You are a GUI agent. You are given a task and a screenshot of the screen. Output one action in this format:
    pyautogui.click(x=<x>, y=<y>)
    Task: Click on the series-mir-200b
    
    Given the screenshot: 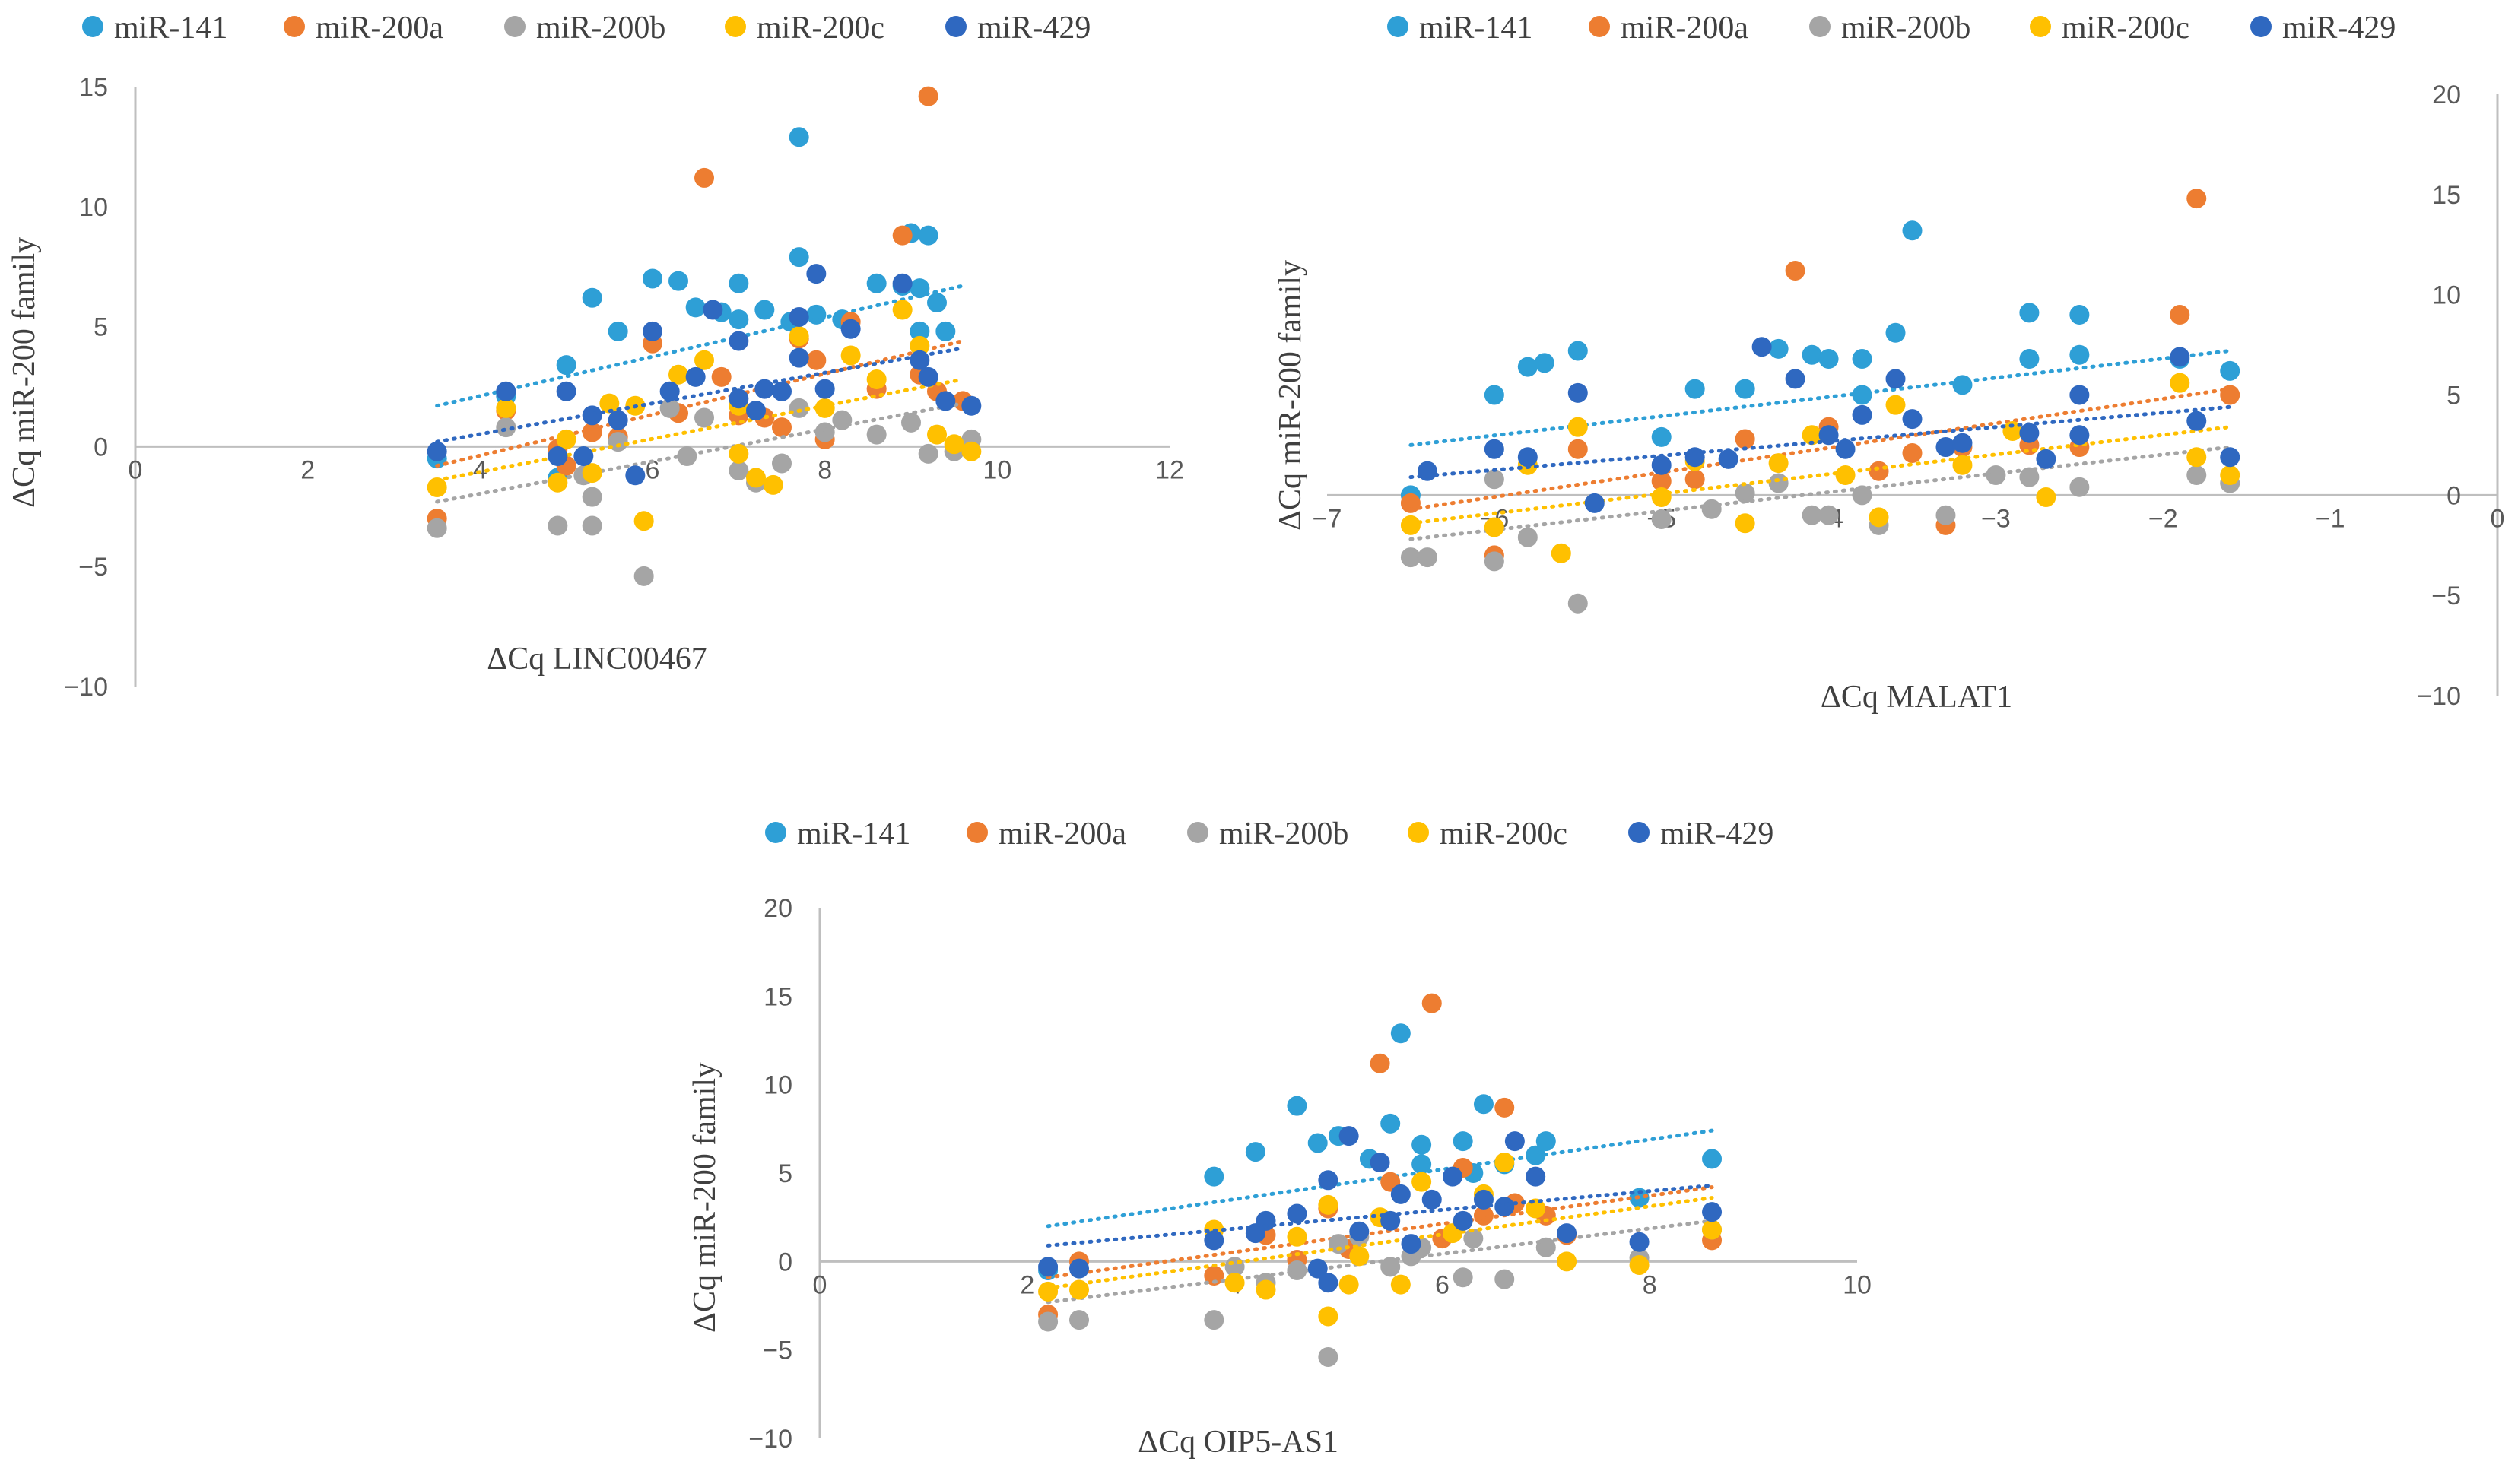 What is the action you would take?
    pyautogui.click(x=1820, y=529)
    